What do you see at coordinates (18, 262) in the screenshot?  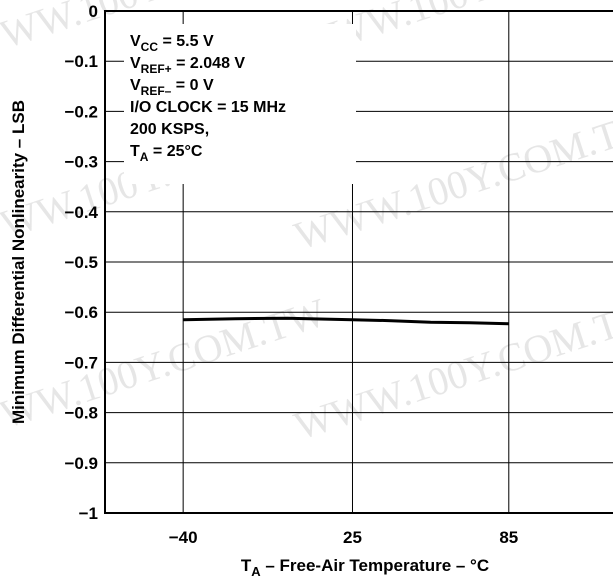 I see `y-axis-title: Minimum Differential Nonlinearity – LSB` at bounding box center [18, 262].